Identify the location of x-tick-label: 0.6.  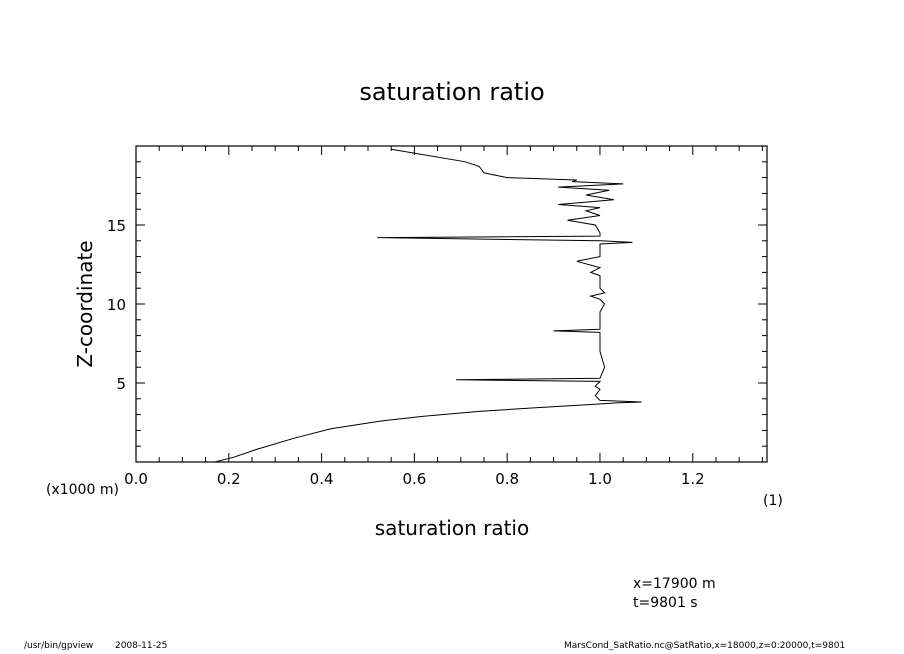
(414, 479).